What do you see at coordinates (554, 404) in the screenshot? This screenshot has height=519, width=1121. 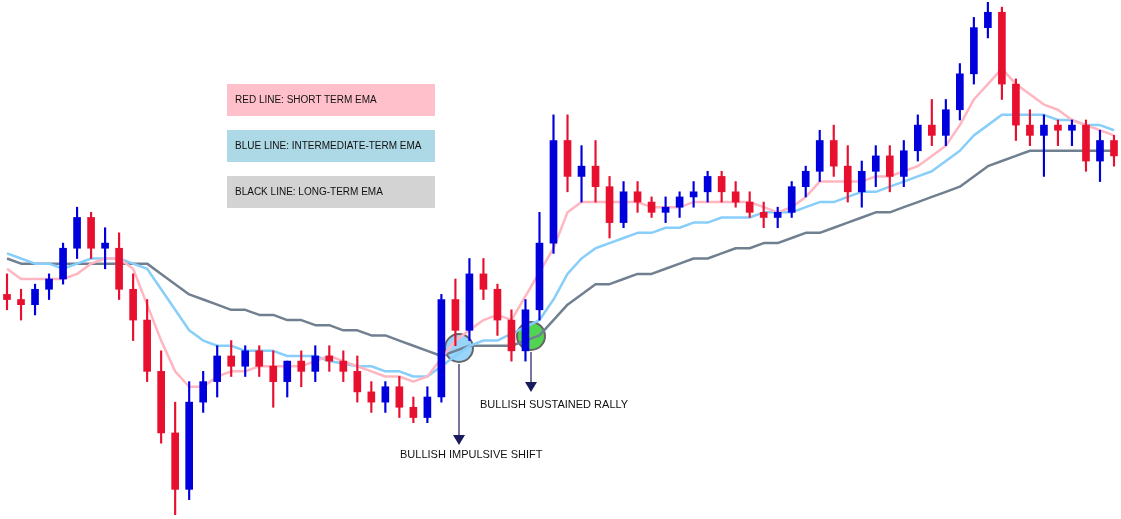 I see `annotation: BULLISH SUSTAINED RALLY` at bounding box center [554, 404].